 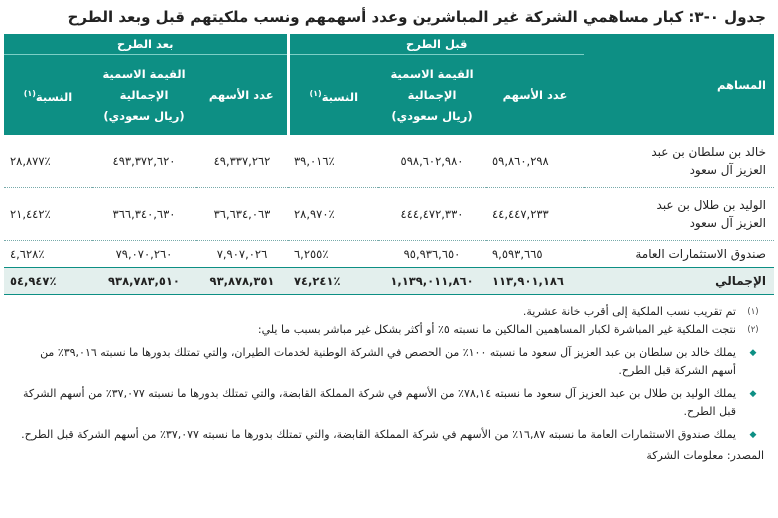 What do you see at coordinates (144, 214) in the screenshot?
I see `value-after-cell: ٣٦٦,٣٤٠,٦٣٠` at bounding box center [144, 214].